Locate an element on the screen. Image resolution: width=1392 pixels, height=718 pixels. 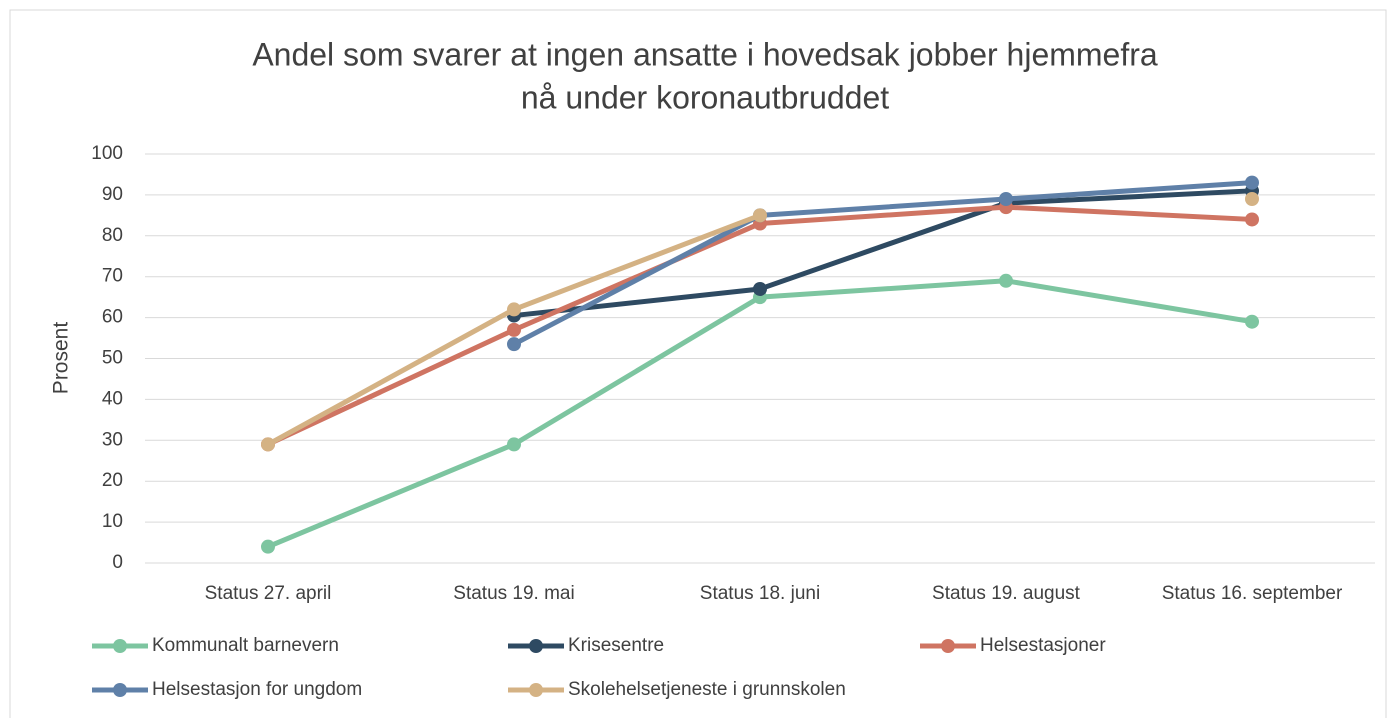
y-tick-label: 0 is located at coordinates (117, 562).